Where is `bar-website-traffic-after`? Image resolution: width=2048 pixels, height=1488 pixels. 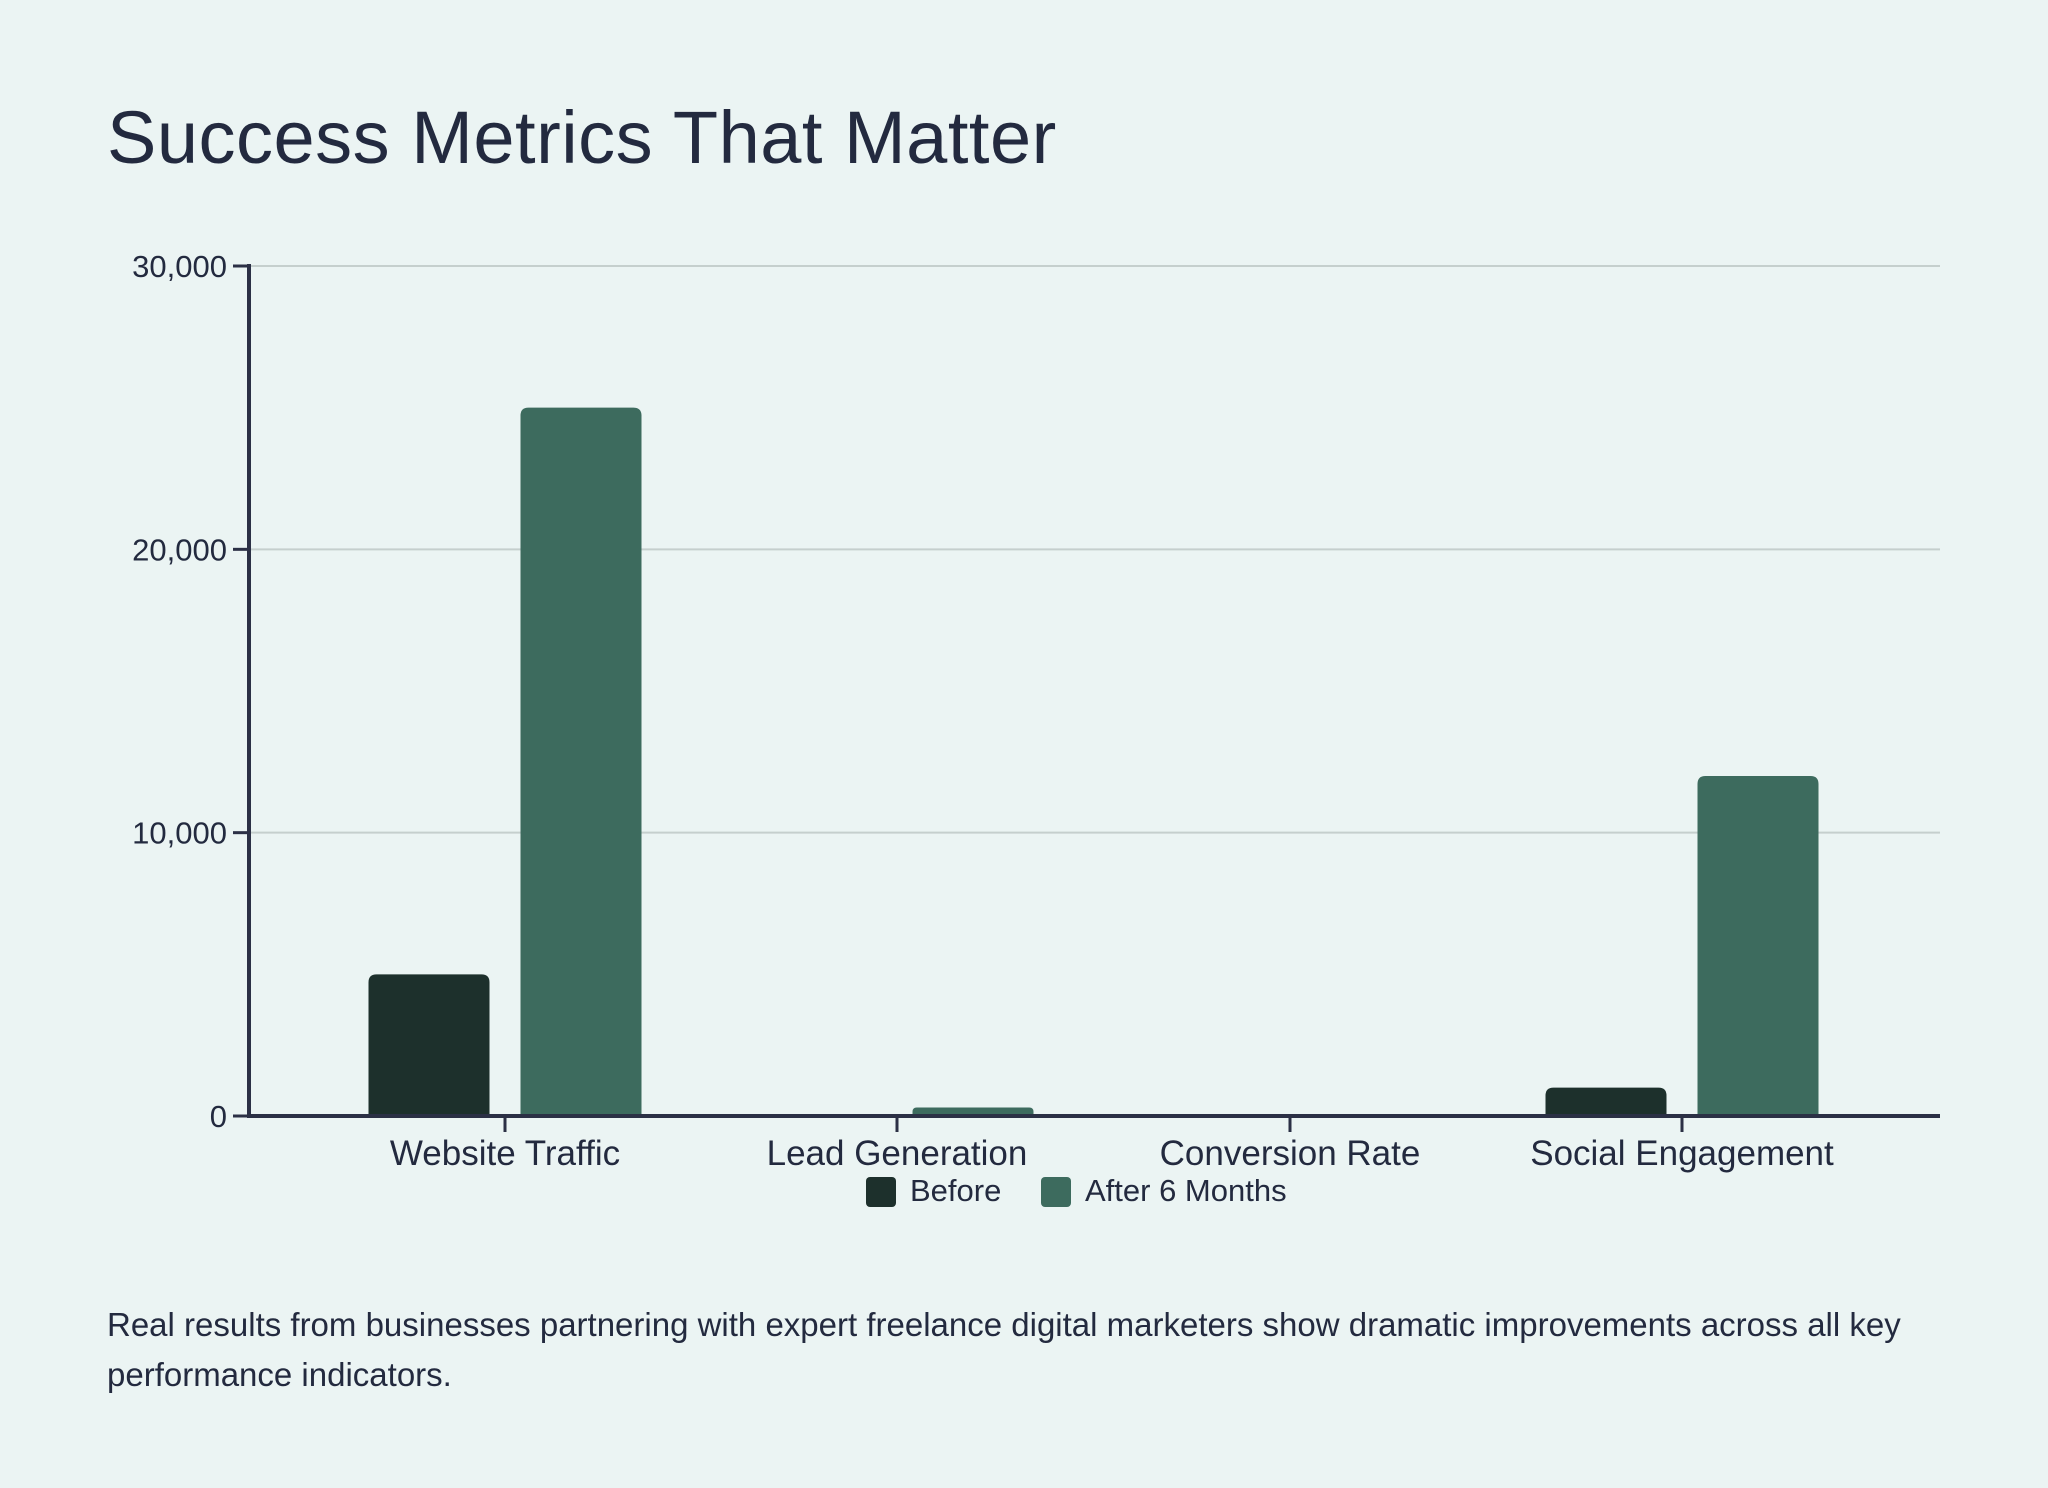
bar-website-traffic-after is located at coordinates (581, 762).